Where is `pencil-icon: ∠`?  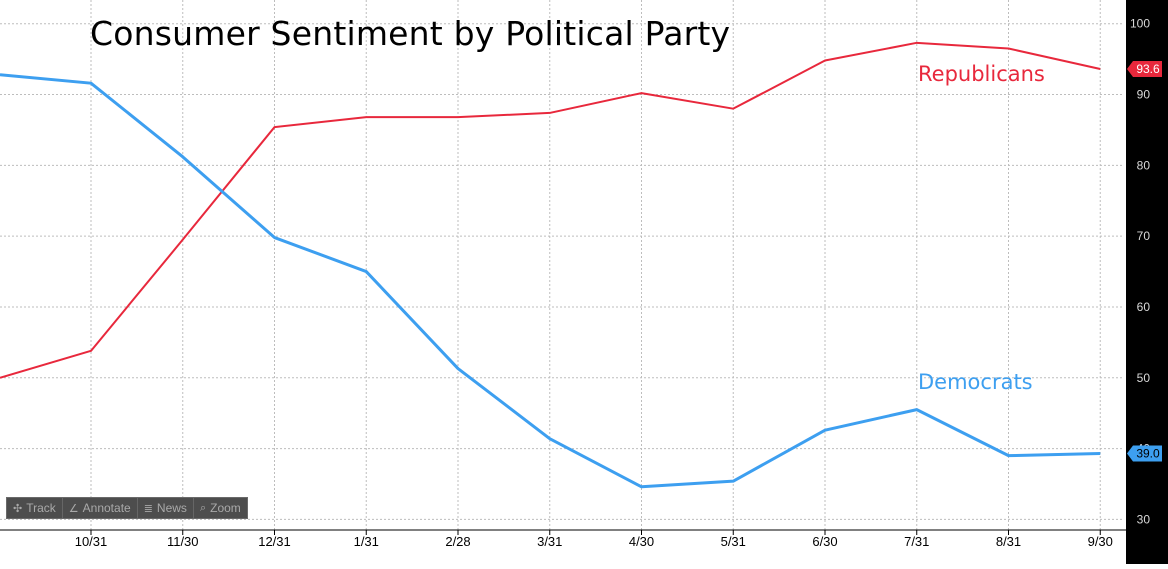
pencil-icon: ∠ is located at coordinates (74, 508).